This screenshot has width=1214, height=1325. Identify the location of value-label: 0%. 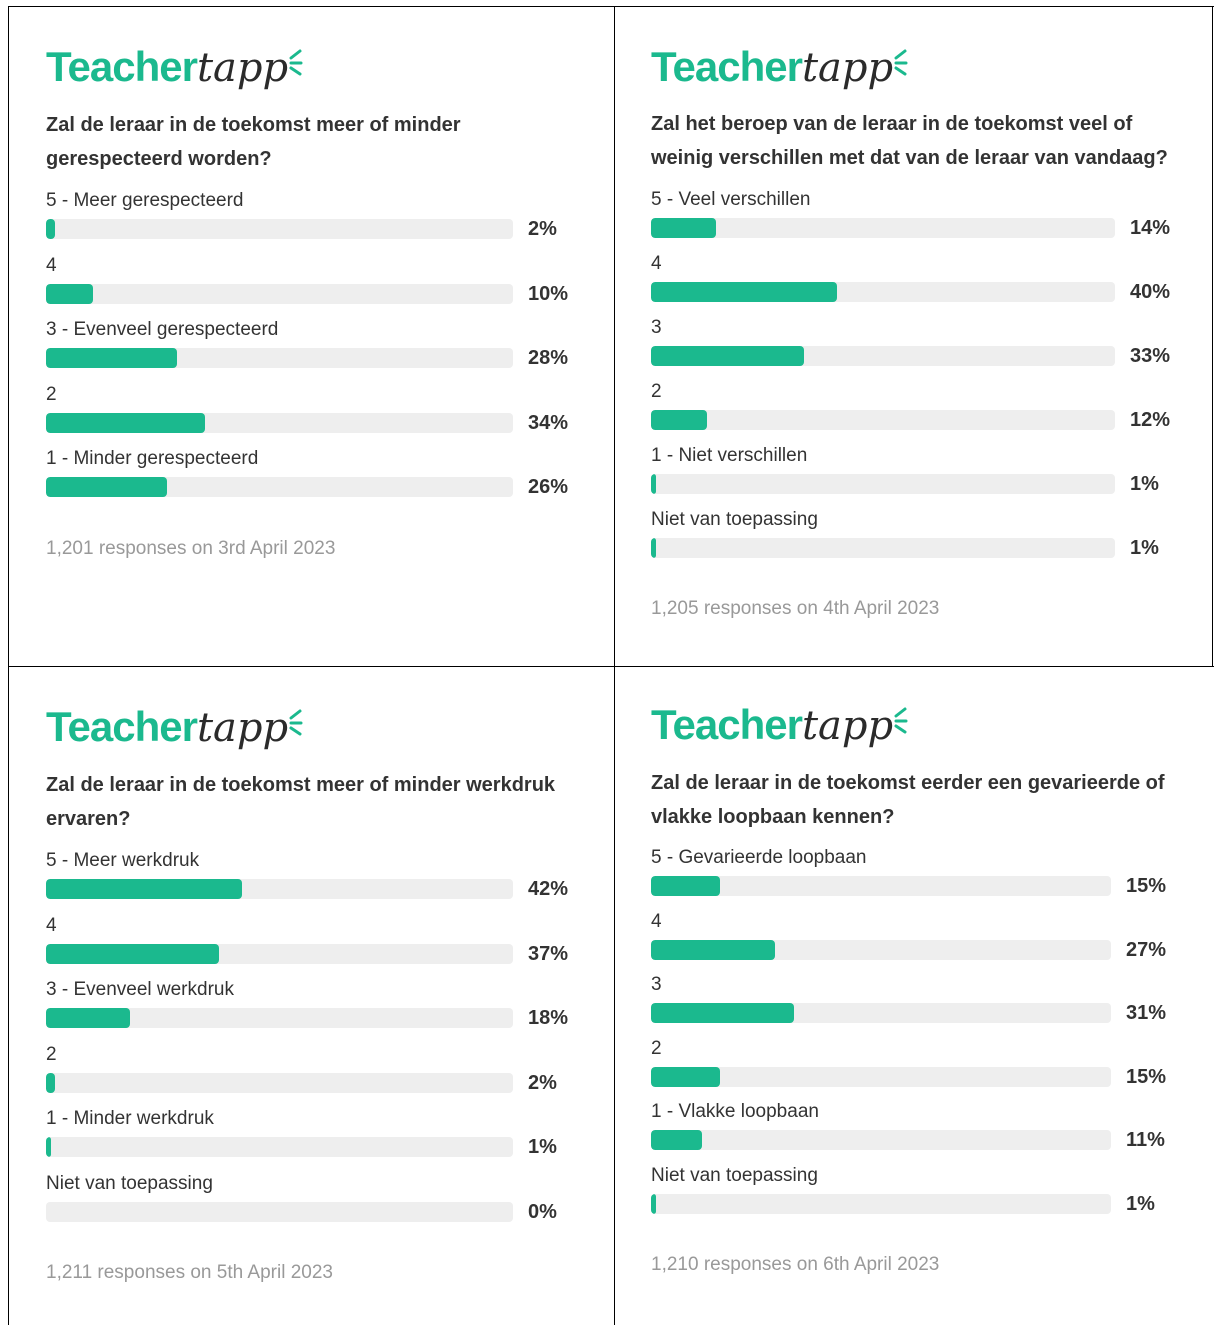
(542, 1211).